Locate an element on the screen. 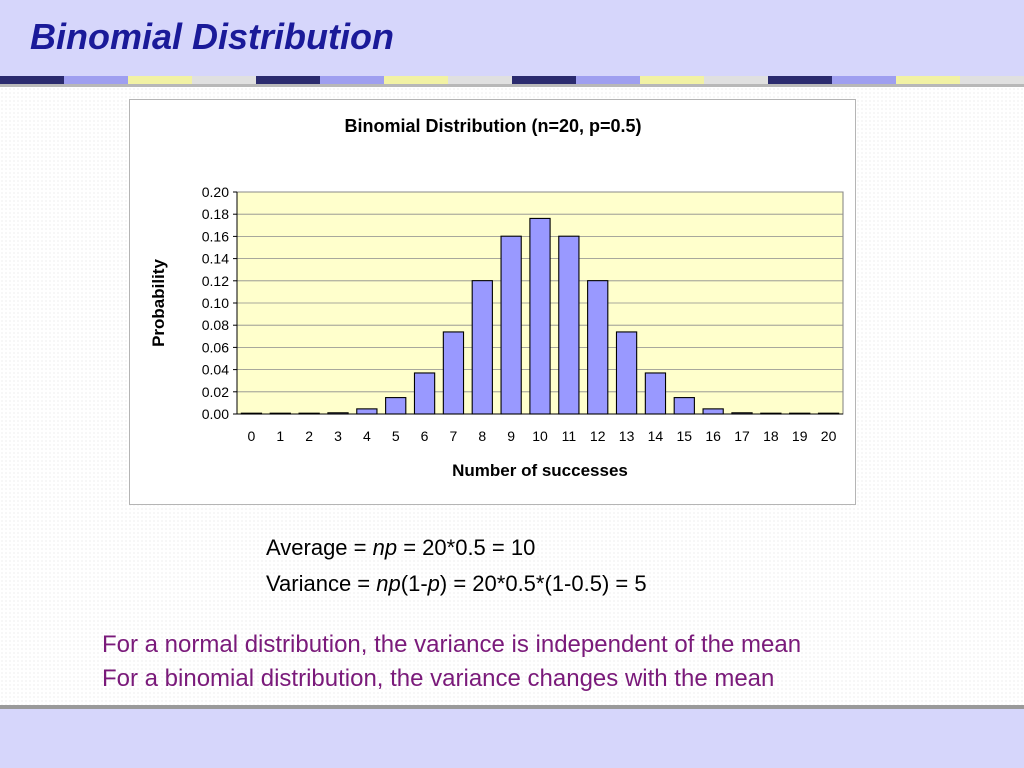 This screenshot has width=1024, height=768. y-tick-label: 0.18 is located at coordinates (215, 214).